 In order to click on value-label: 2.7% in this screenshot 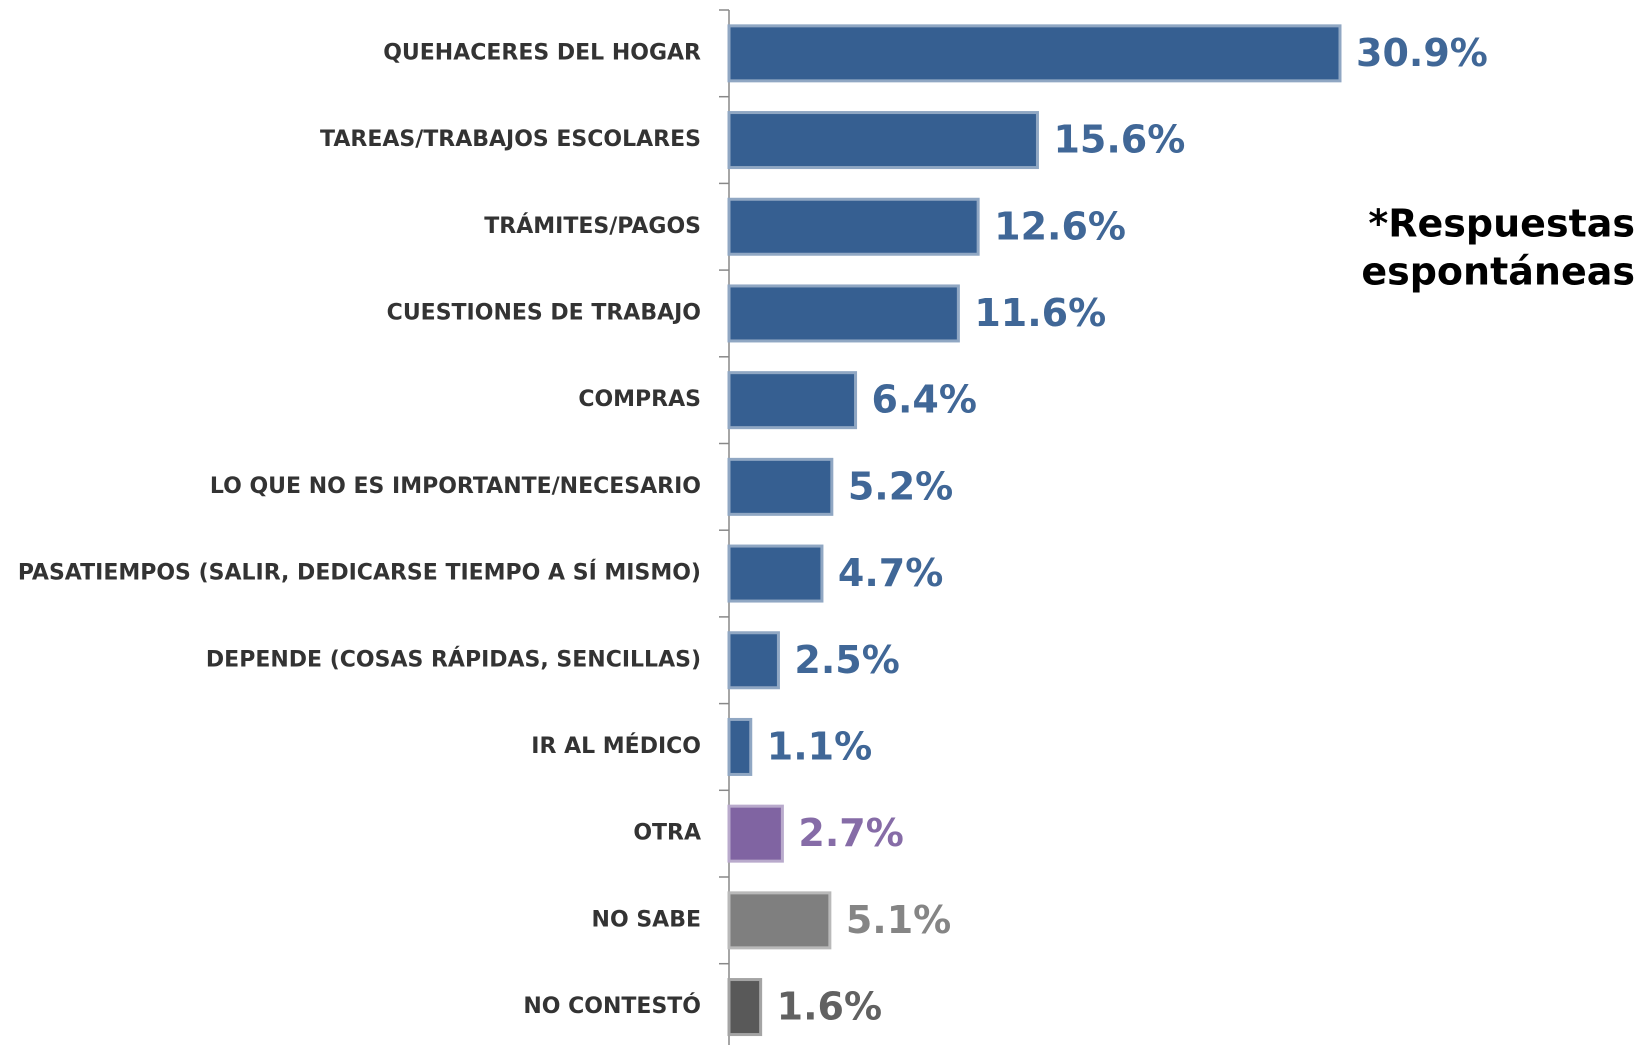, I will do `click(850, 833)`.